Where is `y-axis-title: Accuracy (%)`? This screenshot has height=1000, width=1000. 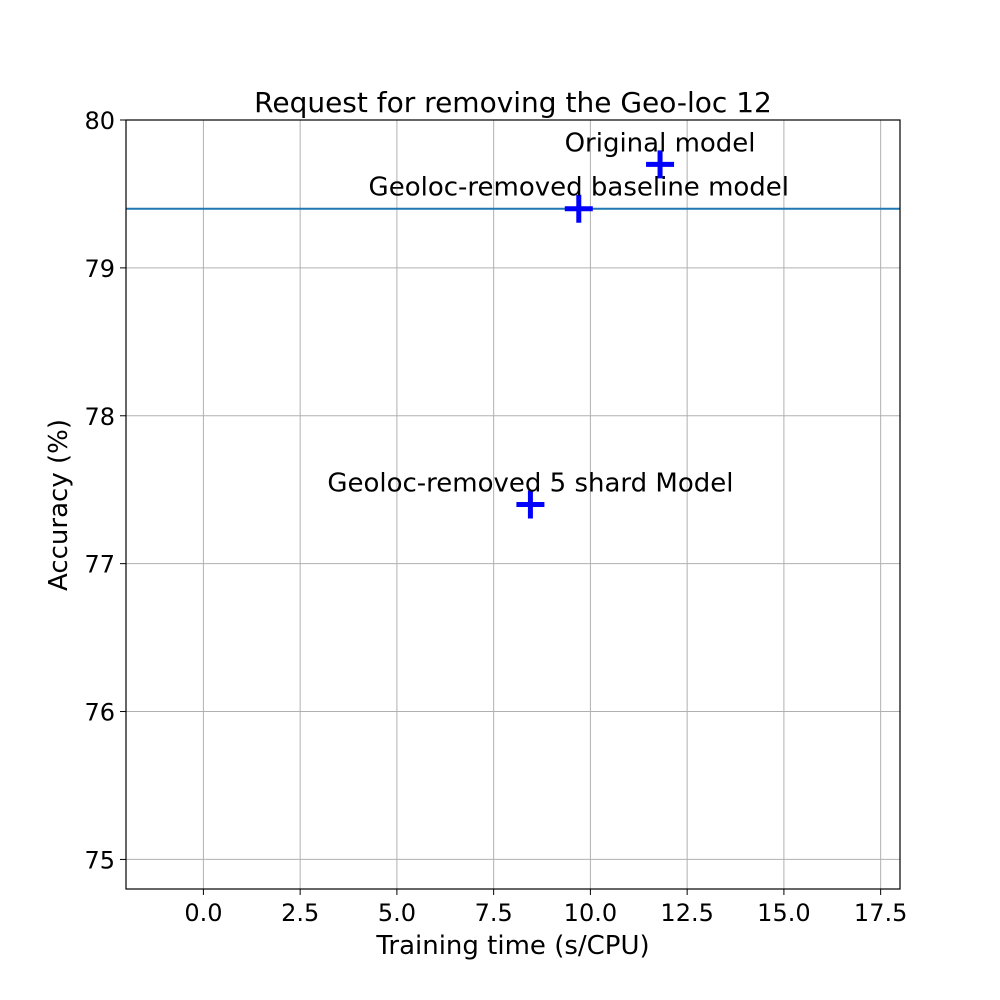
y-axis-title: Accuracy (%) is located at coordinates (59, 505).